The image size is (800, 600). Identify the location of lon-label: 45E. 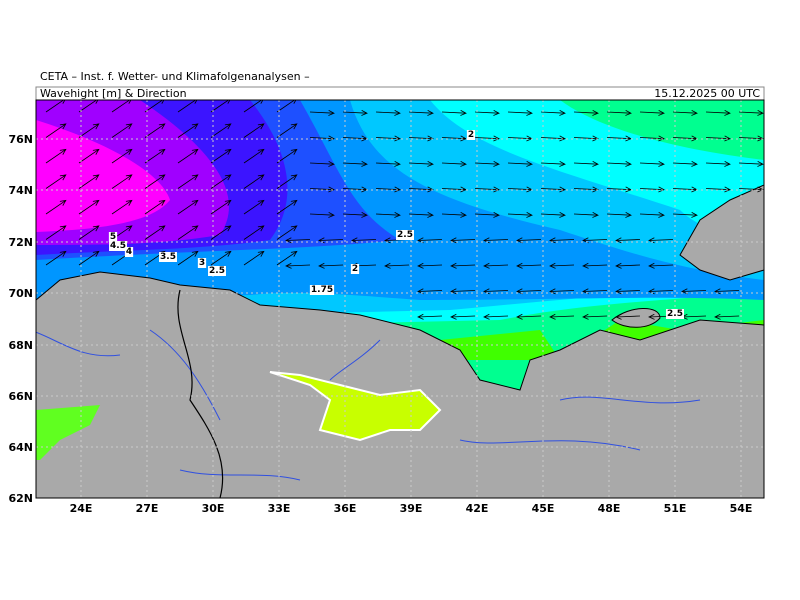
(543, 508).